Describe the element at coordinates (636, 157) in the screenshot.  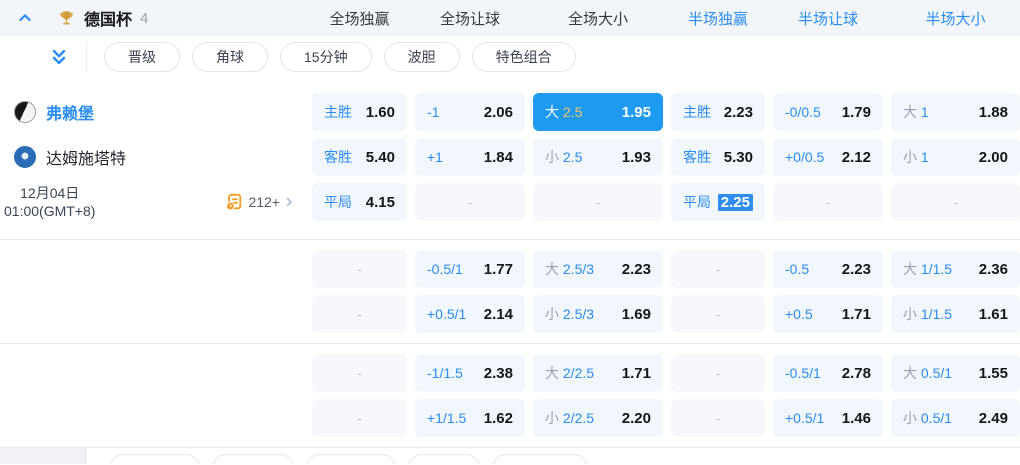
I see `odds-value: 1.93` at that location.